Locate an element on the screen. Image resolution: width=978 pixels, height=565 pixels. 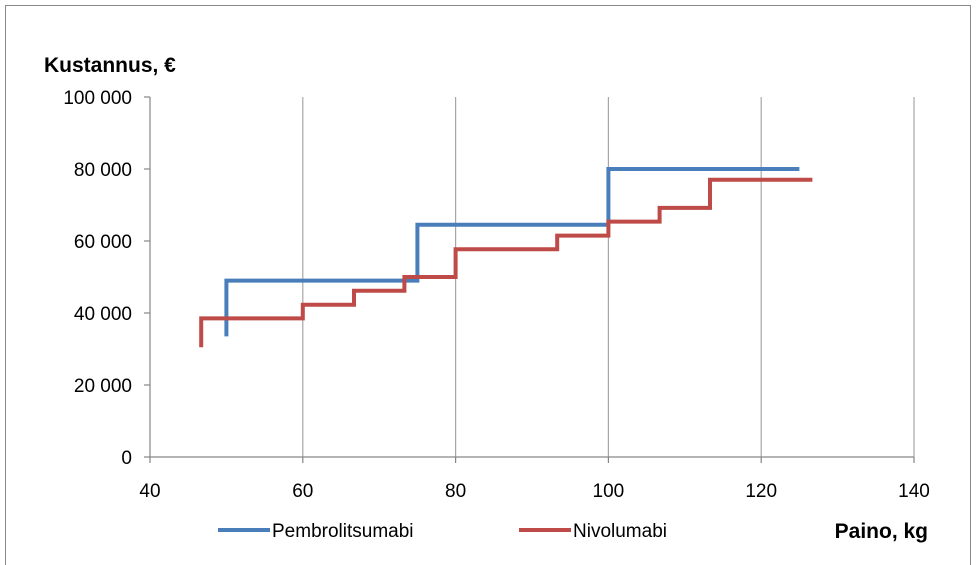
x-tick-labels: 40 60 80 100 120 140 is located at coordinates (534, 491).